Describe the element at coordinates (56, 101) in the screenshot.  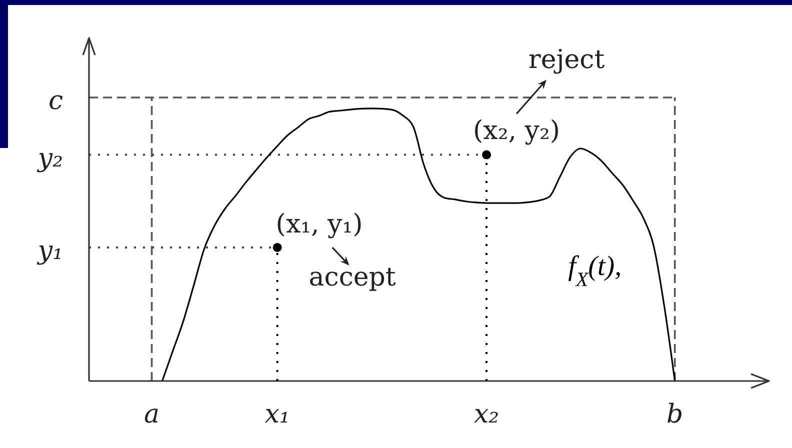
I see `ref-line-label: c` at that location.